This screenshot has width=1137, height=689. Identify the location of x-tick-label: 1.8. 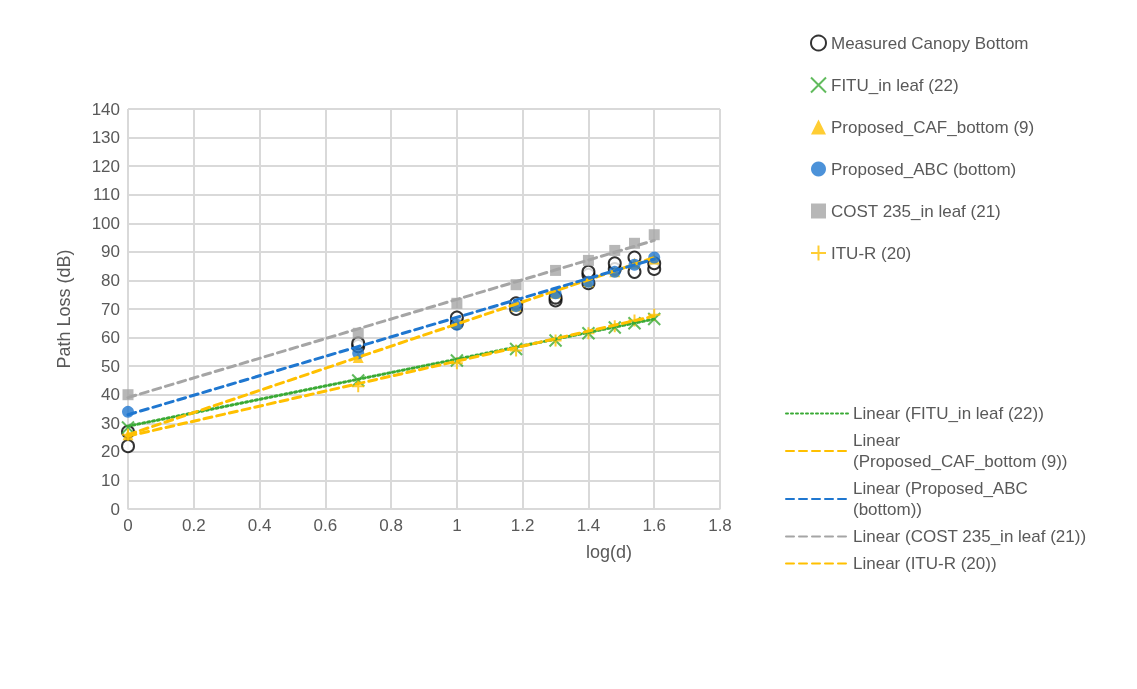
(720, 525).